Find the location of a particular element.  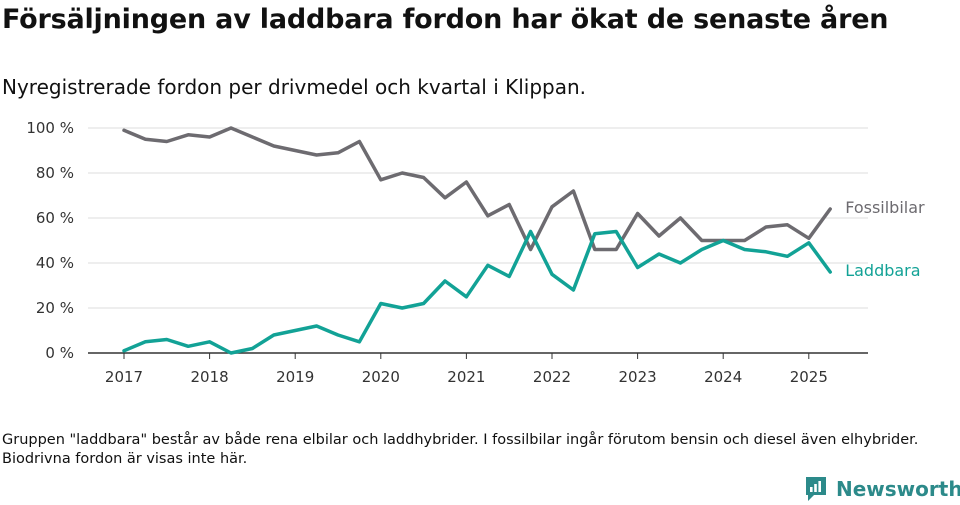

x-tick-label: 2020 is located at coordinates (381, 377).